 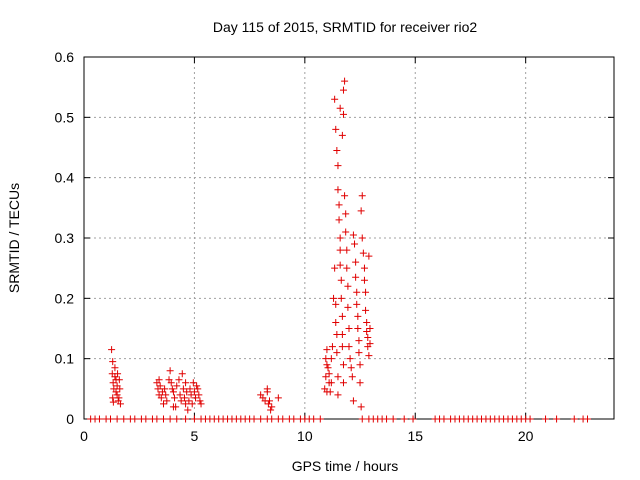 What do you see at coordinates (14, 238) in the screenshot?
I see `y-axis-label: SRMTID / TECUs` at bounding box center [14, 238].